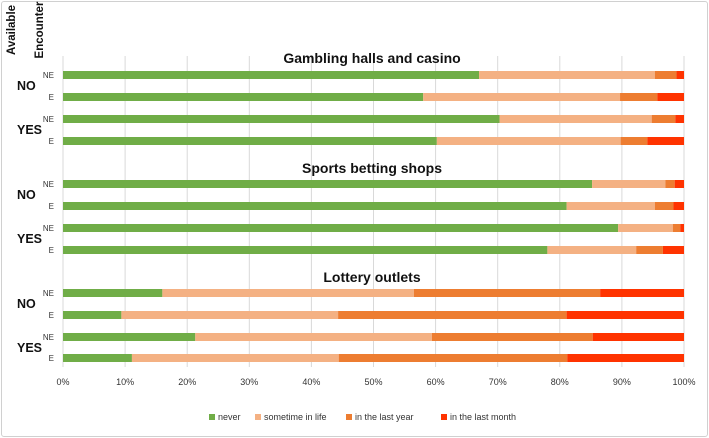 The height and width of the screenshot is (438, 709). What do you see at coordinates (373, 382) in the screenshot?
I see `x-tick-label: 50%` at bounding box center [373, 382].